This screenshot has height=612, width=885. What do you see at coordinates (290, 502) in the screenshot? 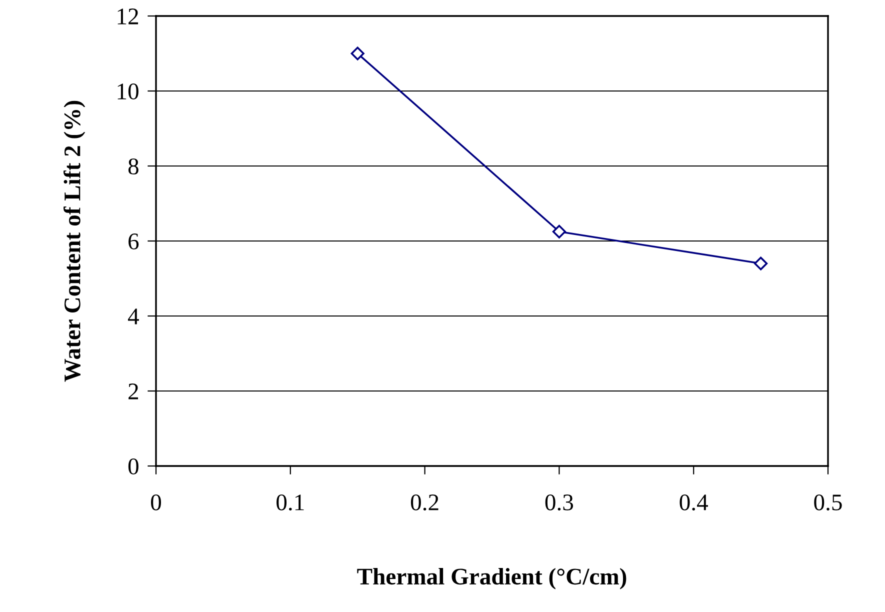
I see `x-tick-label: 0.1` at bounding box center [290, 502].